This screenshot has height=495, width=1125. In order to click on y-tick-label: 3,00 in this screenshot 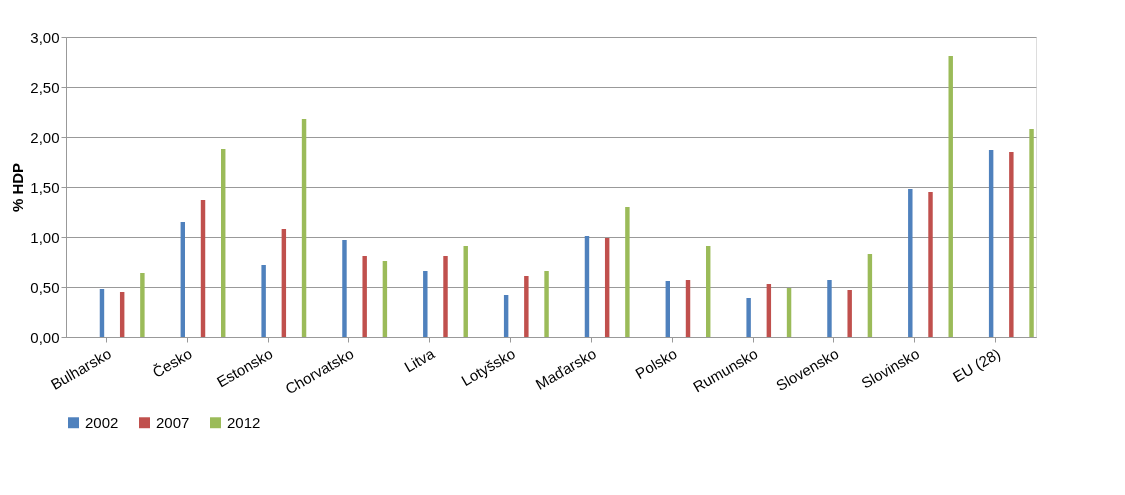, I will do `click(45, 37)`.